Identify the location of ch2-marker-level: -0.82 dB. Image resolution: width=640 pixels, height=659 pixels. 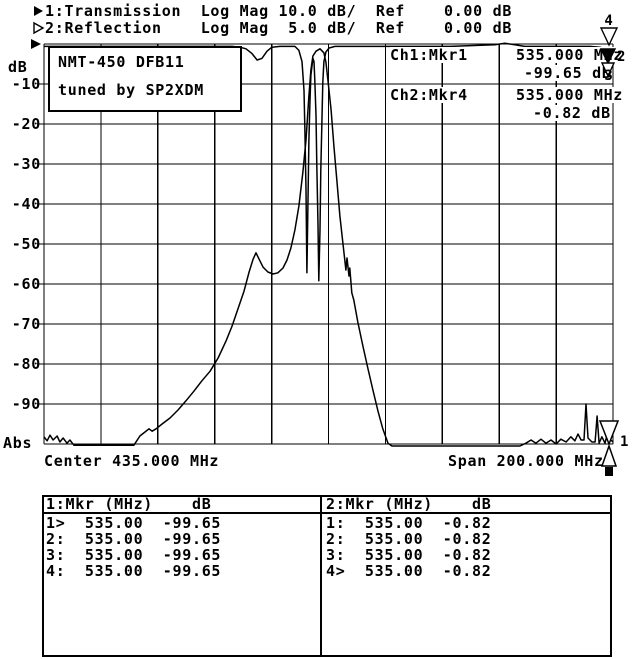
(572, 113).